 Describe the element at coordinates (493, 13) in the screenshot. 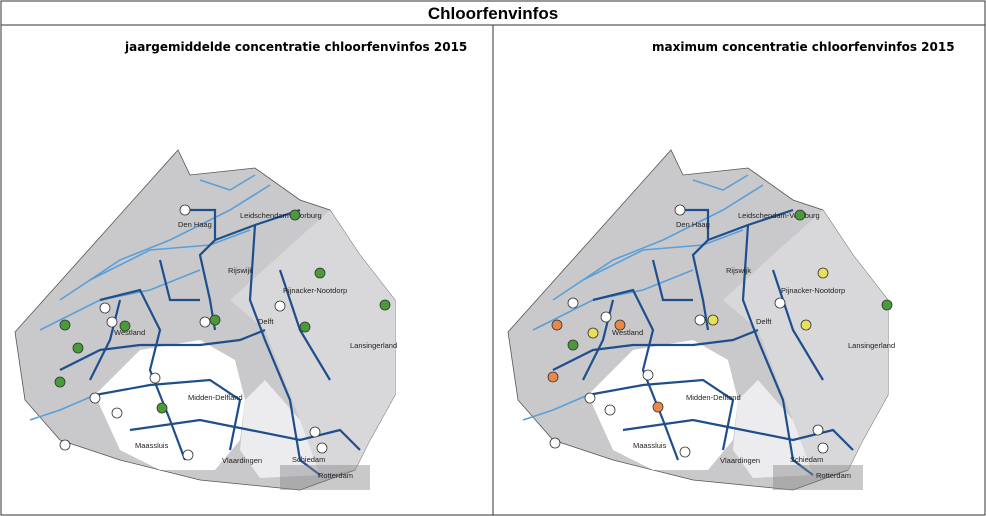

I see `title: Chloorfenvinfos` at that location.